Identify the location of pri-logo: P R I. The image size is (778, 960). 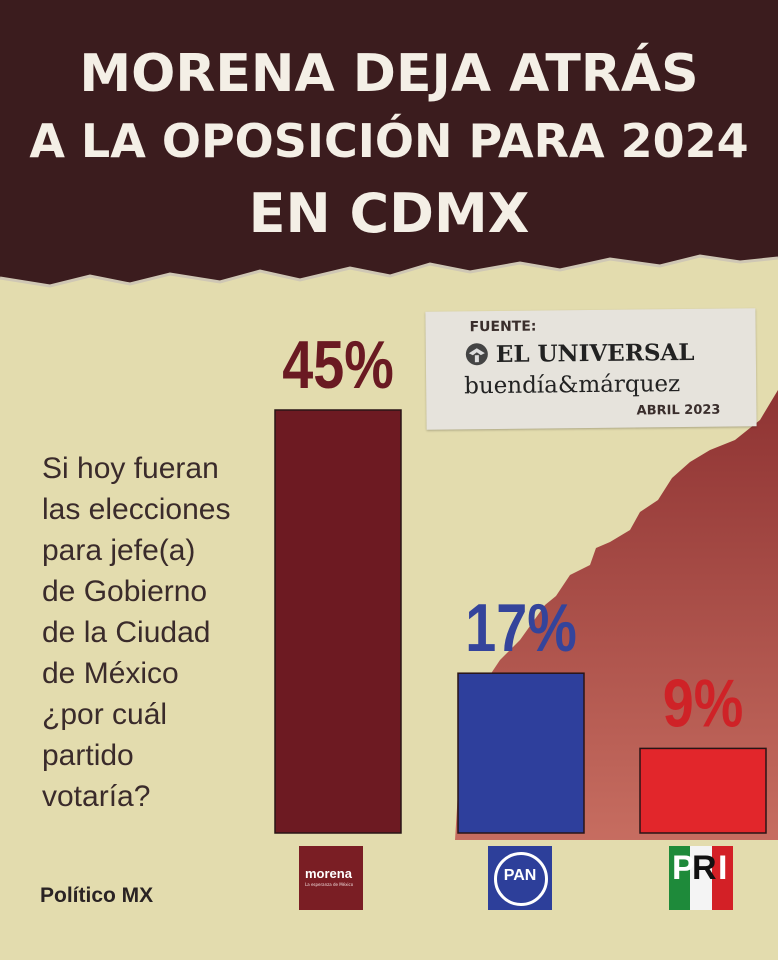
(701, 878).